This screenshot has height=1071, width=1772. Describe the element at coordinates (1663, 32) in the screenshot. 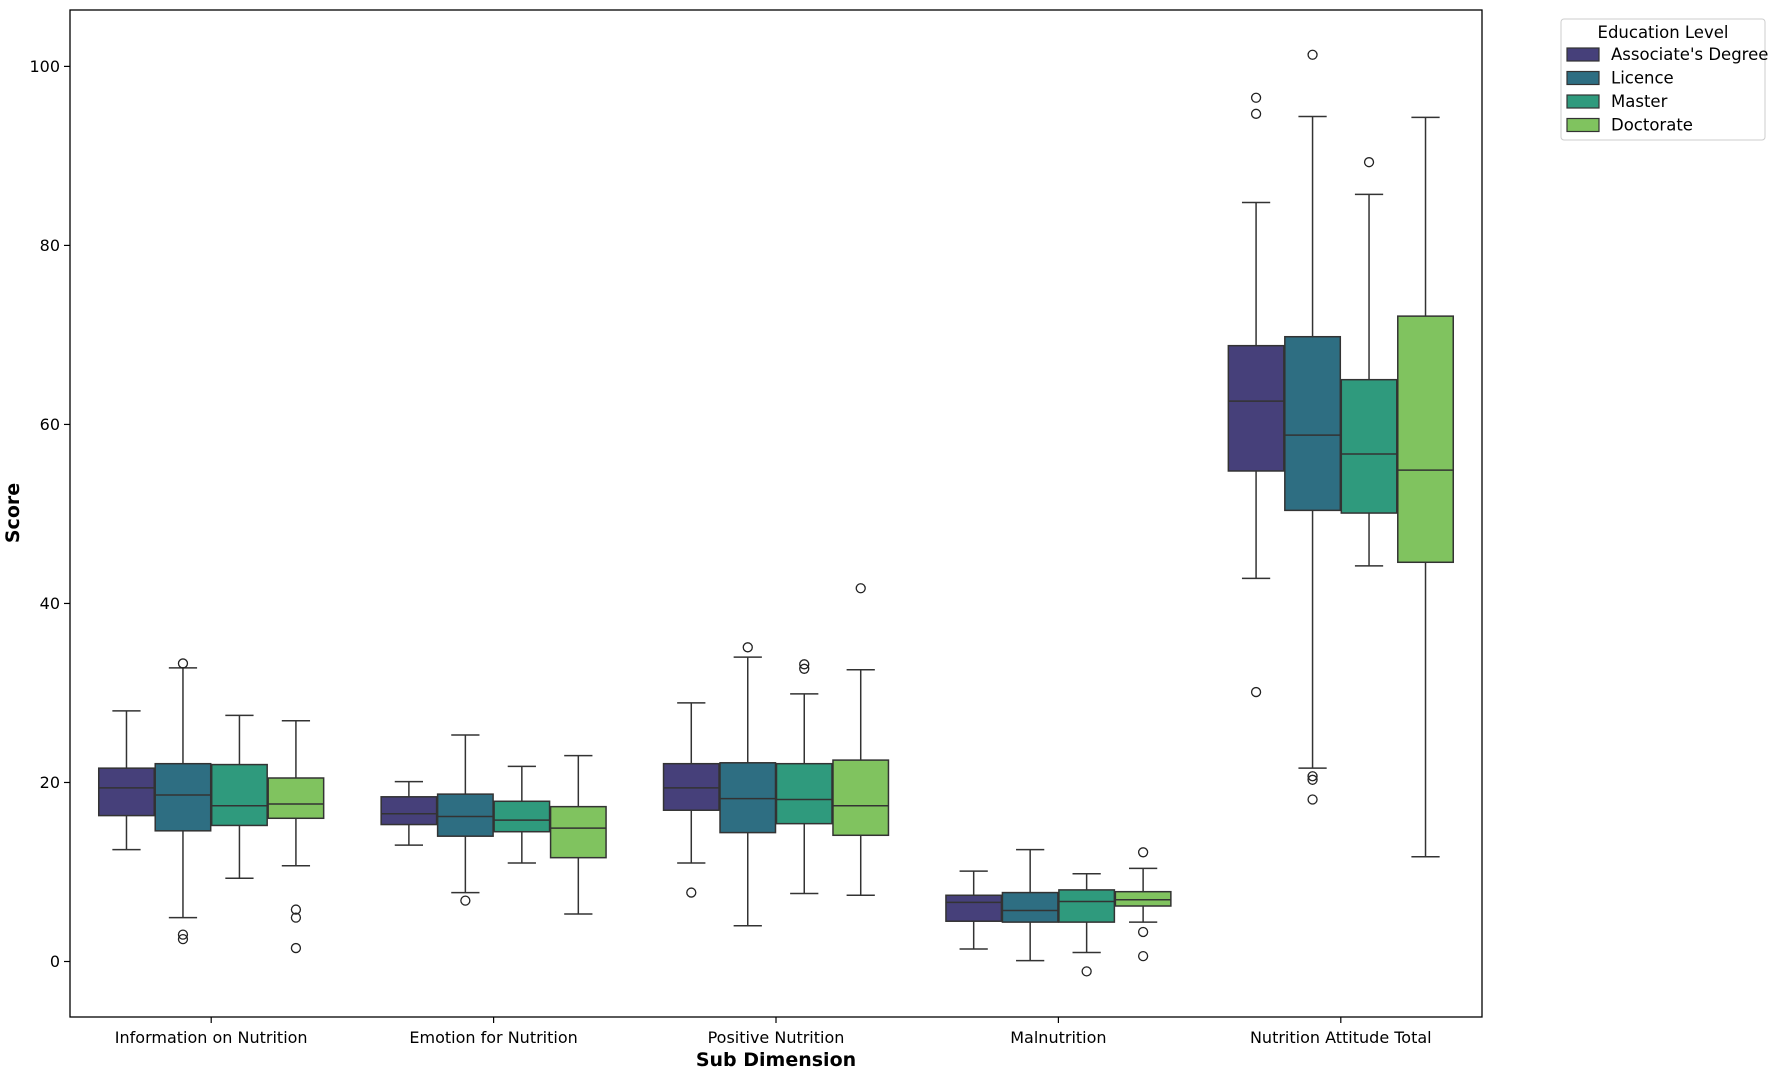

I see `legend-title: Education Level` at that location.